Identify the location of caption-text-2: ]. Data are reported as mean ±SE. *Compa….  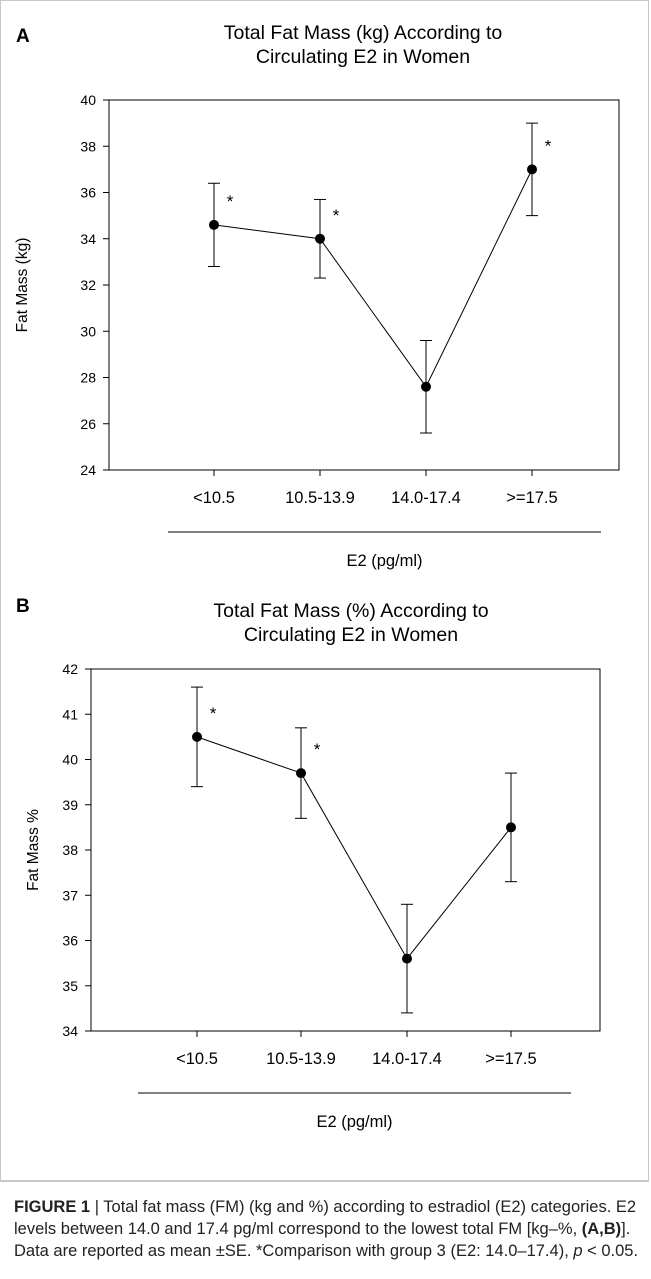
(322, 1240).